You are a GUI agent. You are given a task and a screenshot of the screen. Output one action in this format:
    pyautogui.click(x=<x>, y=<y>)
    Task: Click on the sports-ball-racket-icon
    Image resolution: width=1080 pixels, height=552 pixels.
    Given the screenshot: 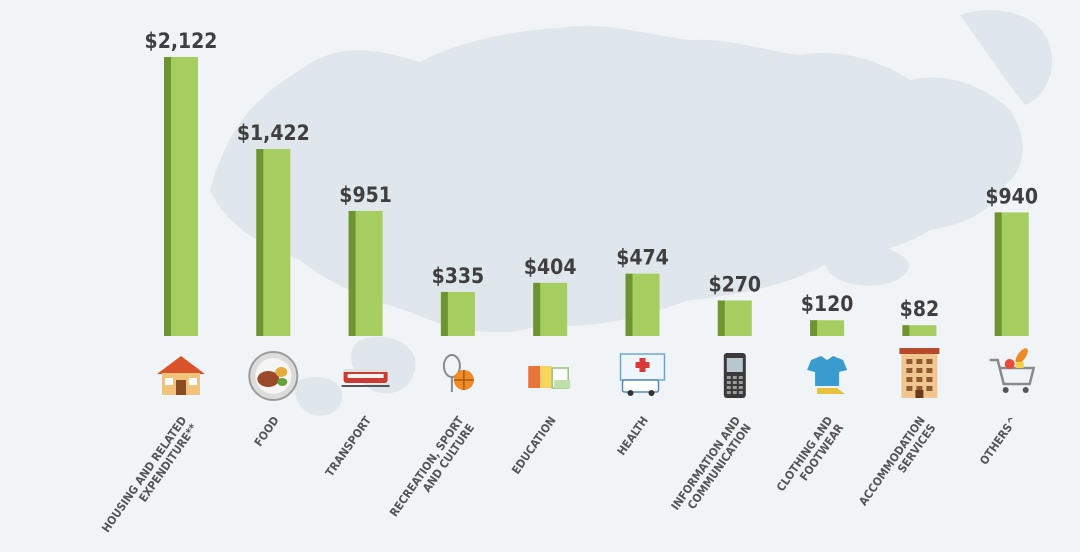 What is the action you would take?
    pyautogui.click(x=458, y=373)
    